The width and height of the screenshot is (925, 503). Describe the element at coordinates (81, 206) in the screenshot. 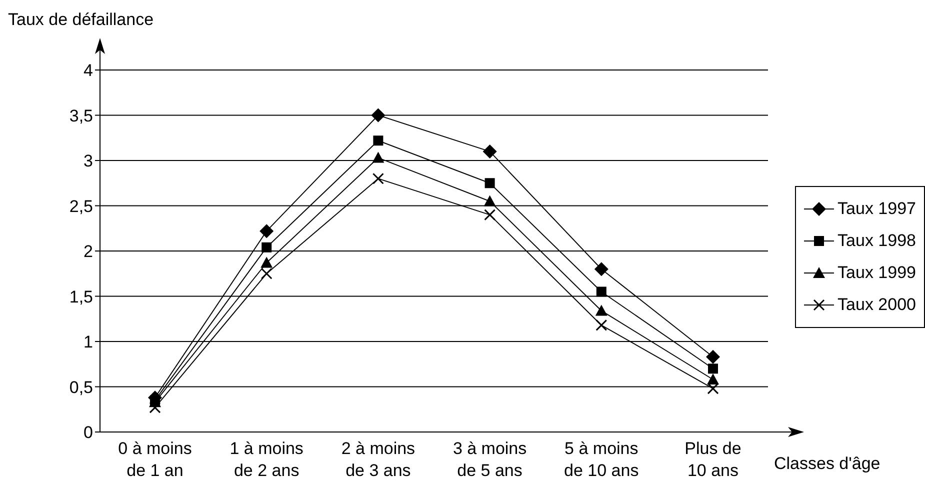

I see `y-tick-label: 2,5` at that location.